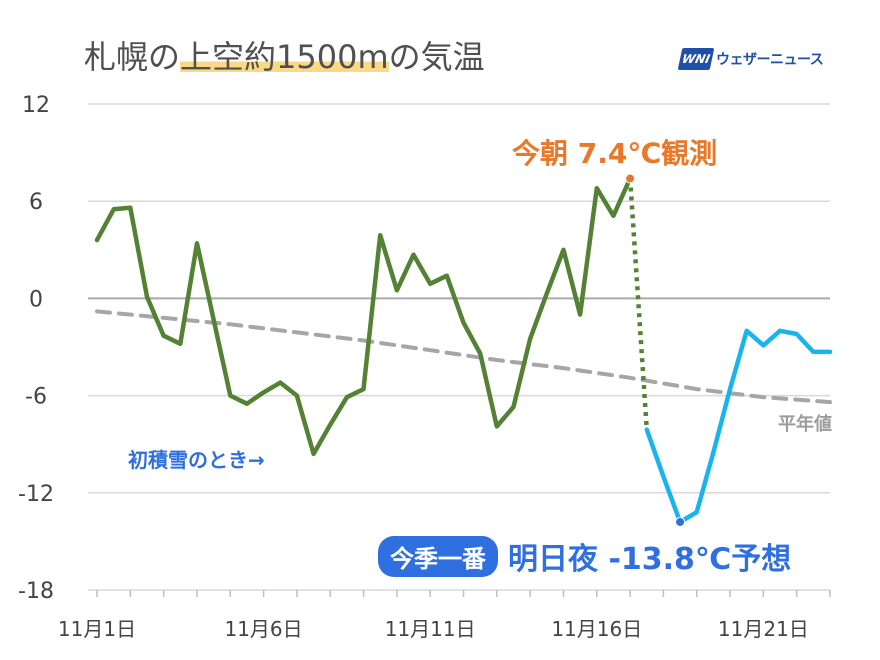 This screenshot has height=660, width=880. I want to click on x-tick-label: 11月1日, so click(97, 629).